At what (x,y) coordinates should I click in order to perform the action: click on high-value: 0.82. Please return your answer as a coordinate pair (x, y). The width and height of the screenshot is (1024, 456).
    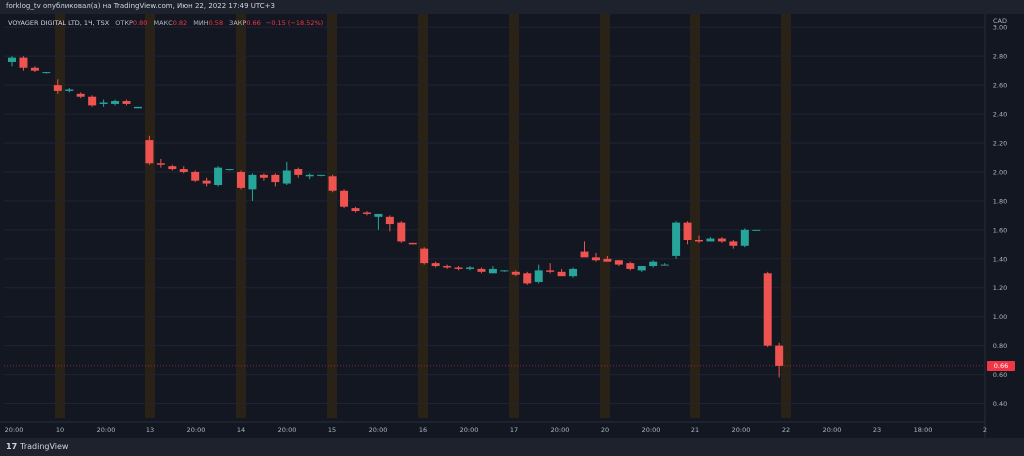
    Looking at the image, I should click on (180, 23).